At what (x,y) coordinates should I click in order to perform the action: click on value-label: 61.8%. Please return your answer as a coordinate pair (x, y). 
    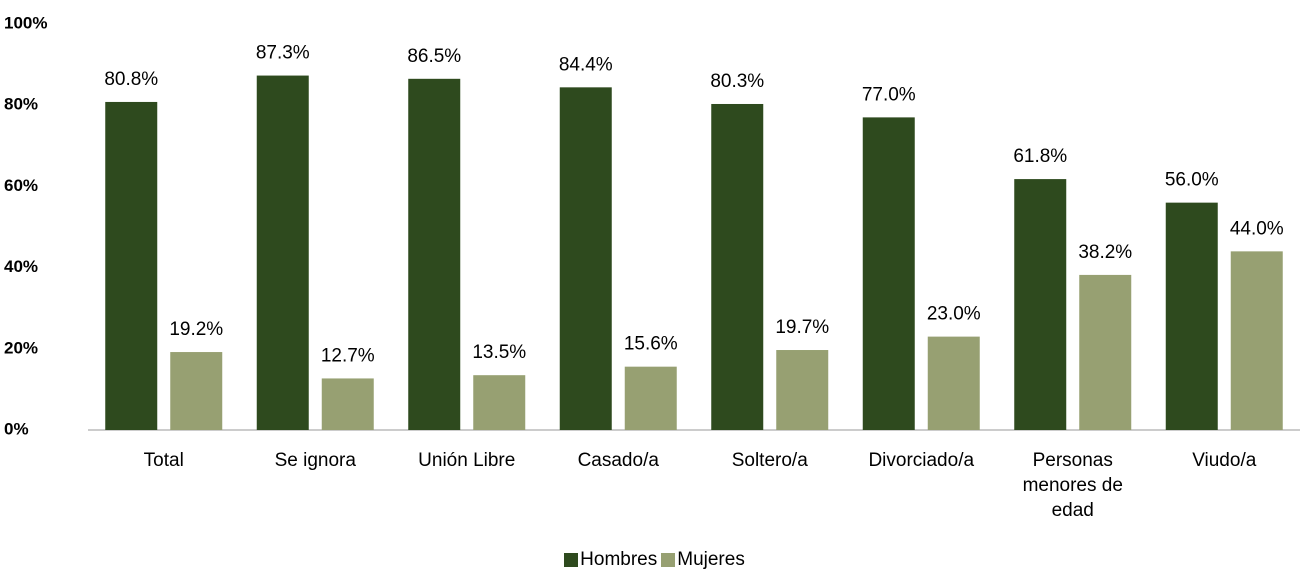
    Looking at the image, I should click on (1040, 156).